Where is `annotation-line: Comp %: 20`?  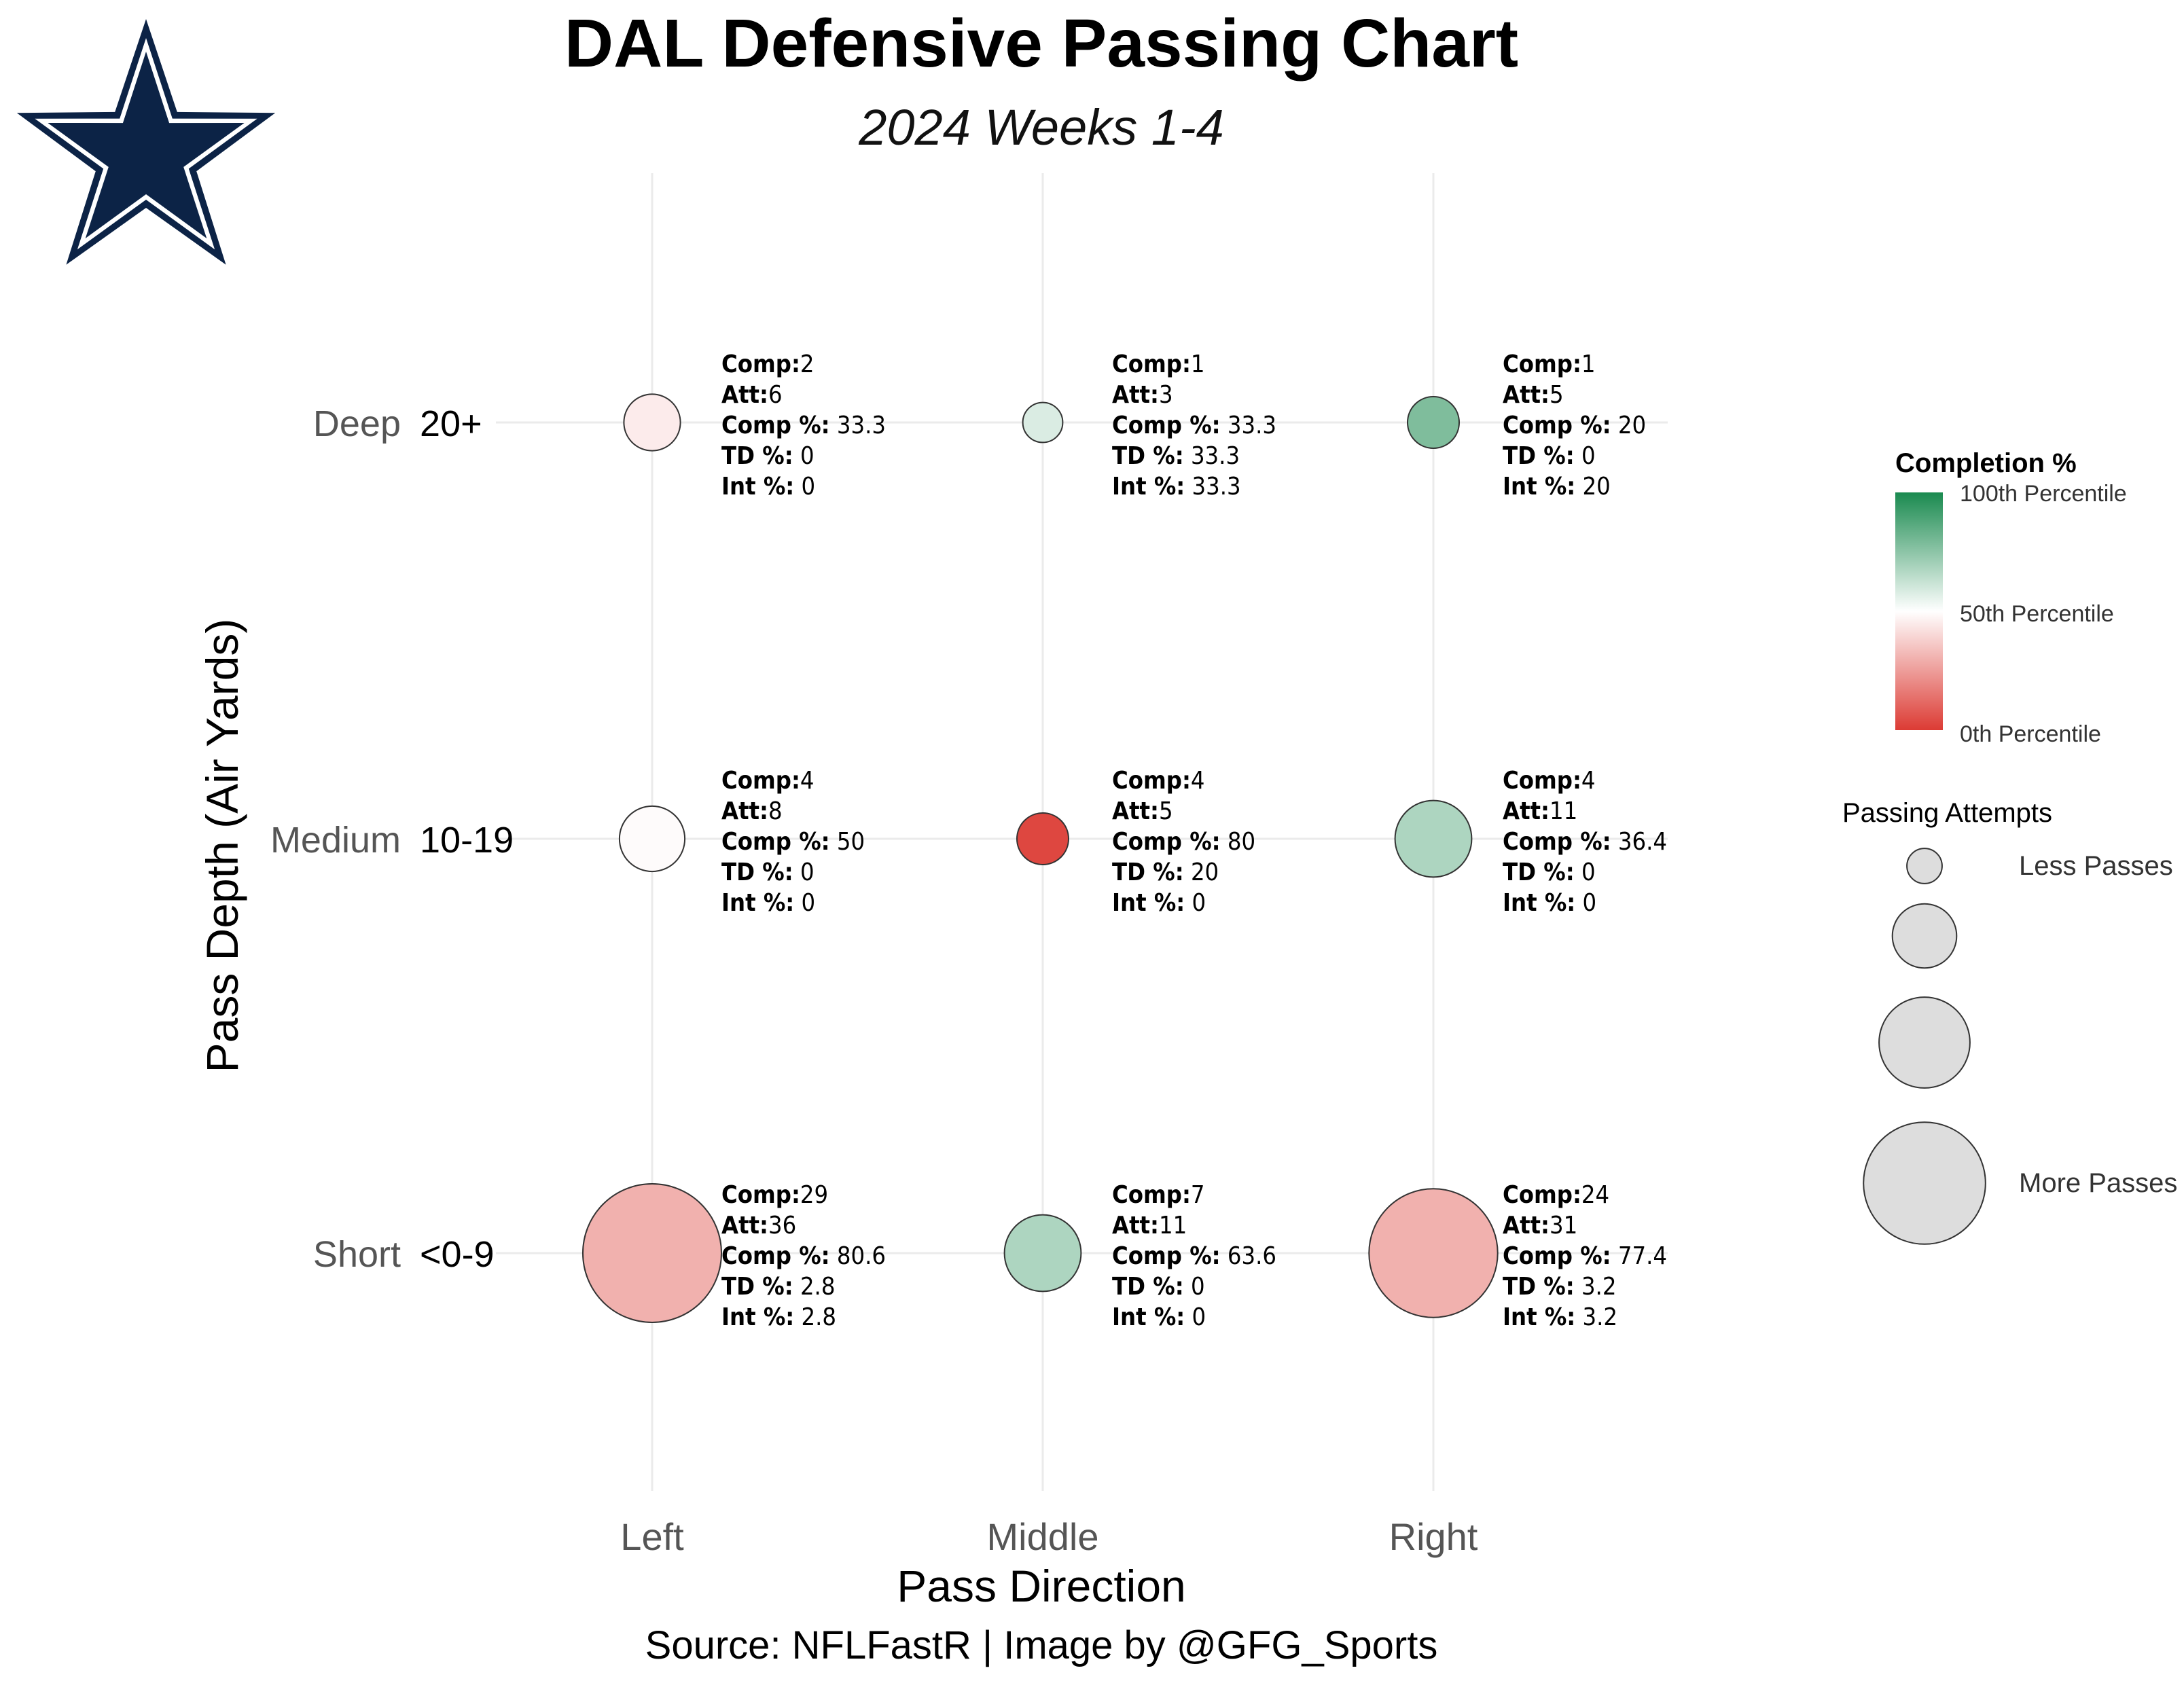
annotation-line: Comp %: 20 is located at coordinates (1574, 425).